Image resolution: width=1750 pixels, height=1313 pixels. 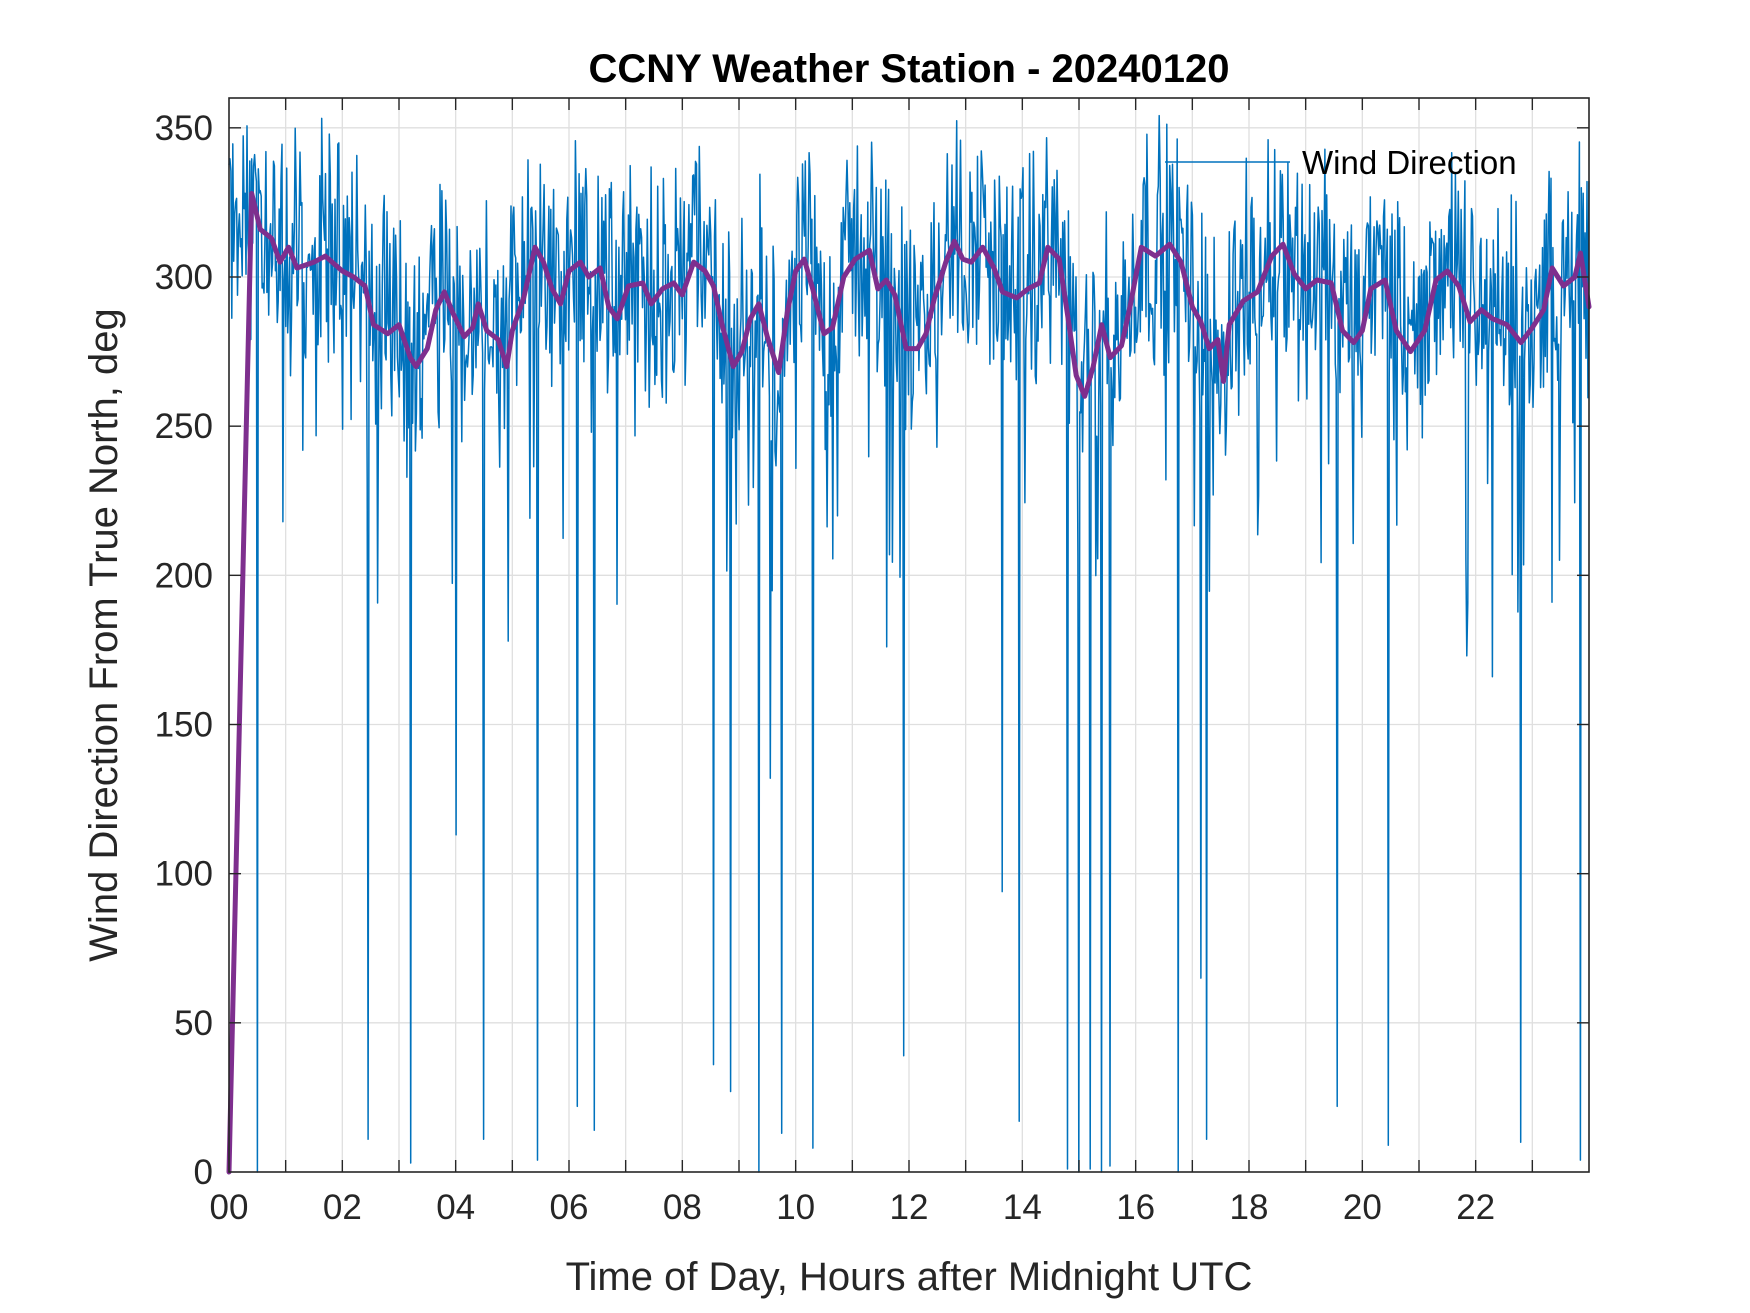 What do you see at coordinates (682, 1207) in the screenshot?
I see `x-tick-label: 08` at bounding box center [682, 1207].